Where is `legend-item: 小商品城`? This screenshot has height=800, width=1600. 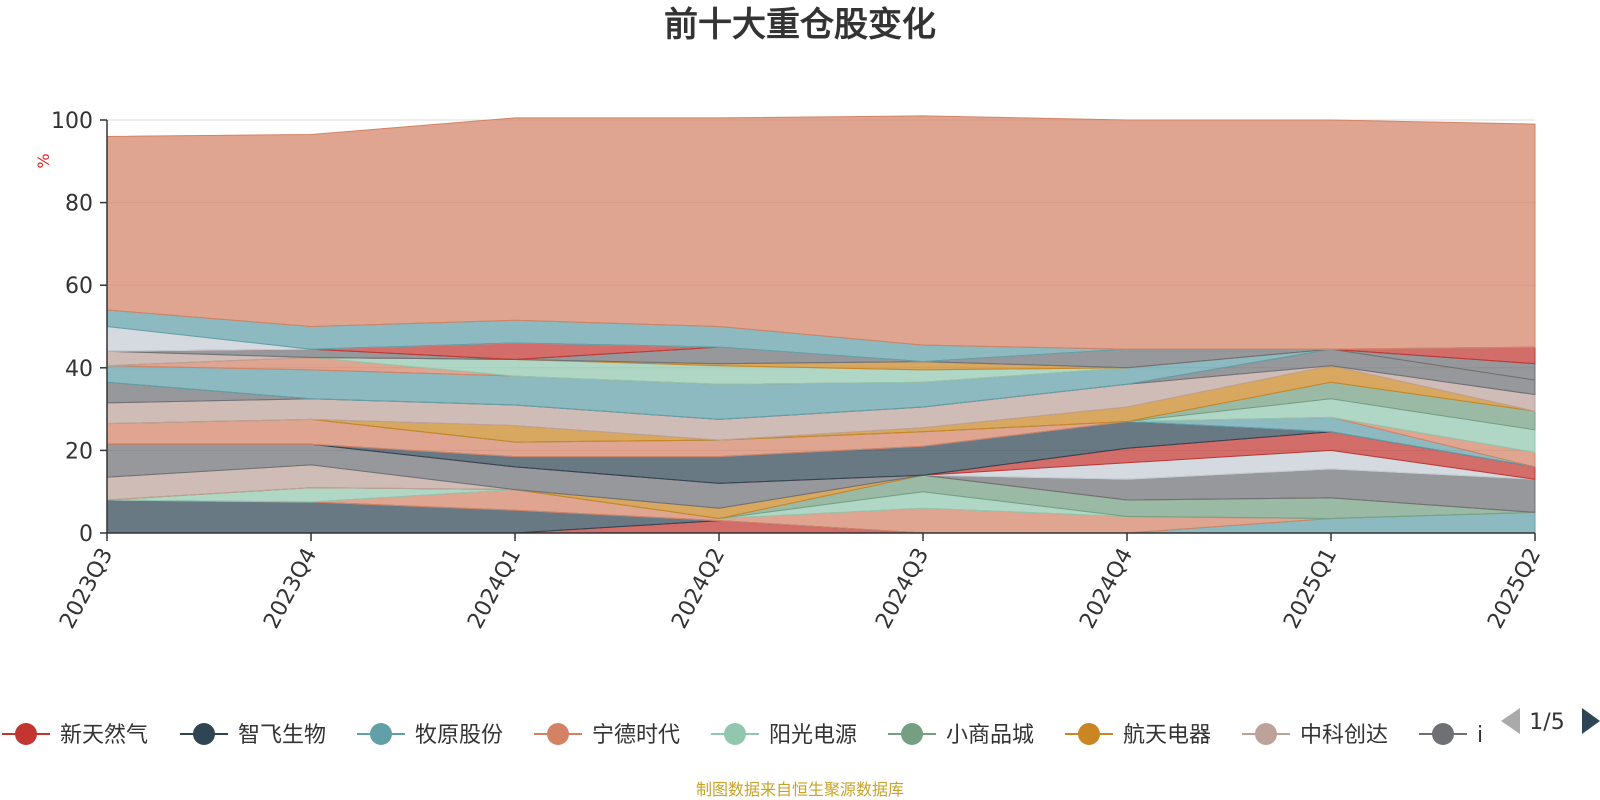
legend-item: 小商品城 is located at coordinates (961, 735).